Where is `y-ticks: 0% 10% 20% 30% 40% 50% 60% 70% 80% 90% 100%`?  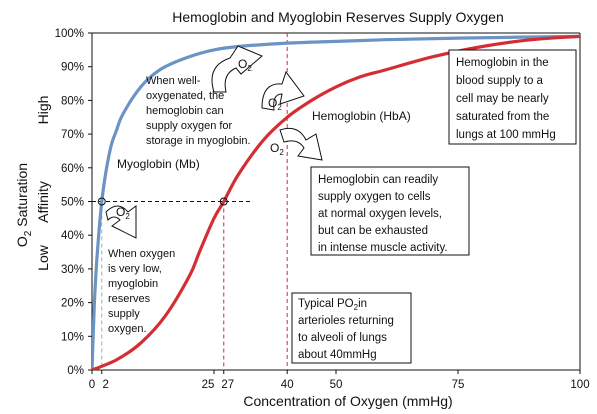
y-ticks: 0% 10% 20% 30% 40% 50% 60% 70% 80% 90% 100% is located at coordinates (73, 202).